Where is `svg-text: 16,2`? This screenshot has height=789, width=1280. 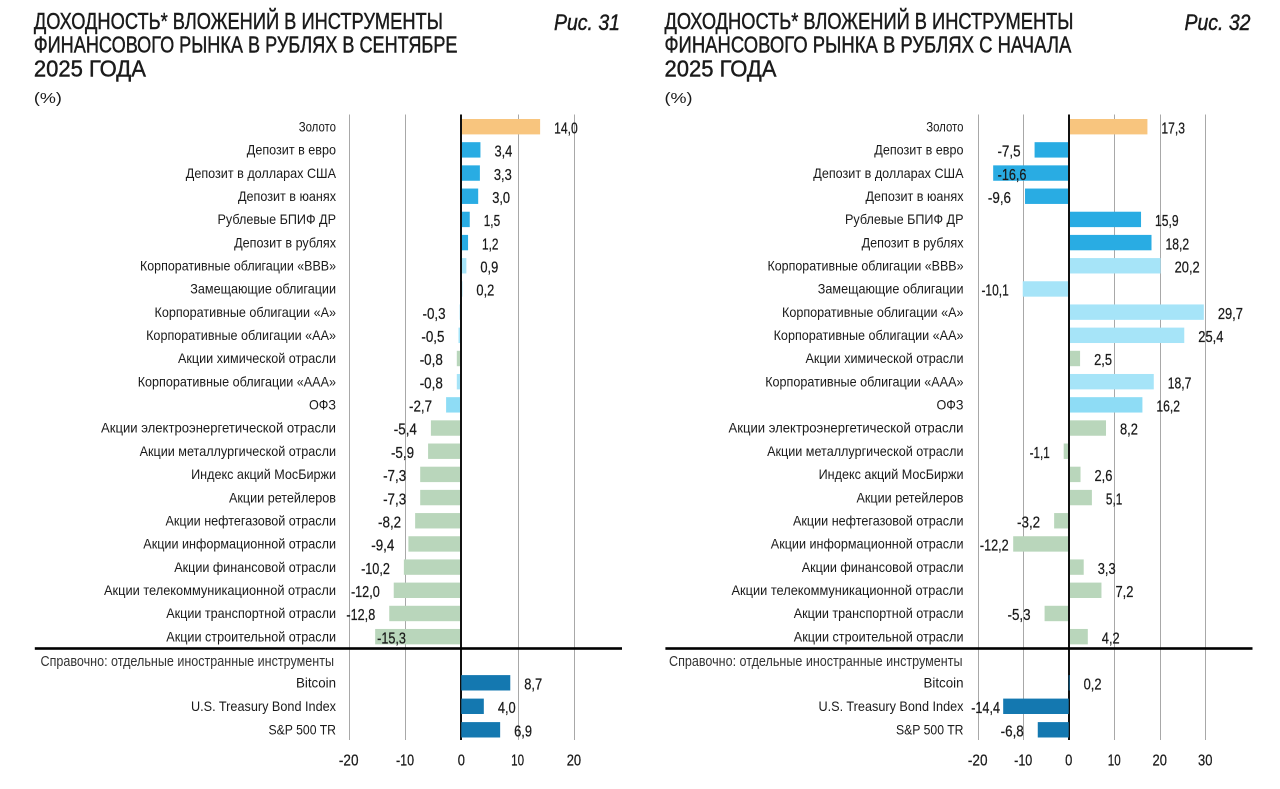
svg-text: 16,2 is located at coordinates (1168, 407).